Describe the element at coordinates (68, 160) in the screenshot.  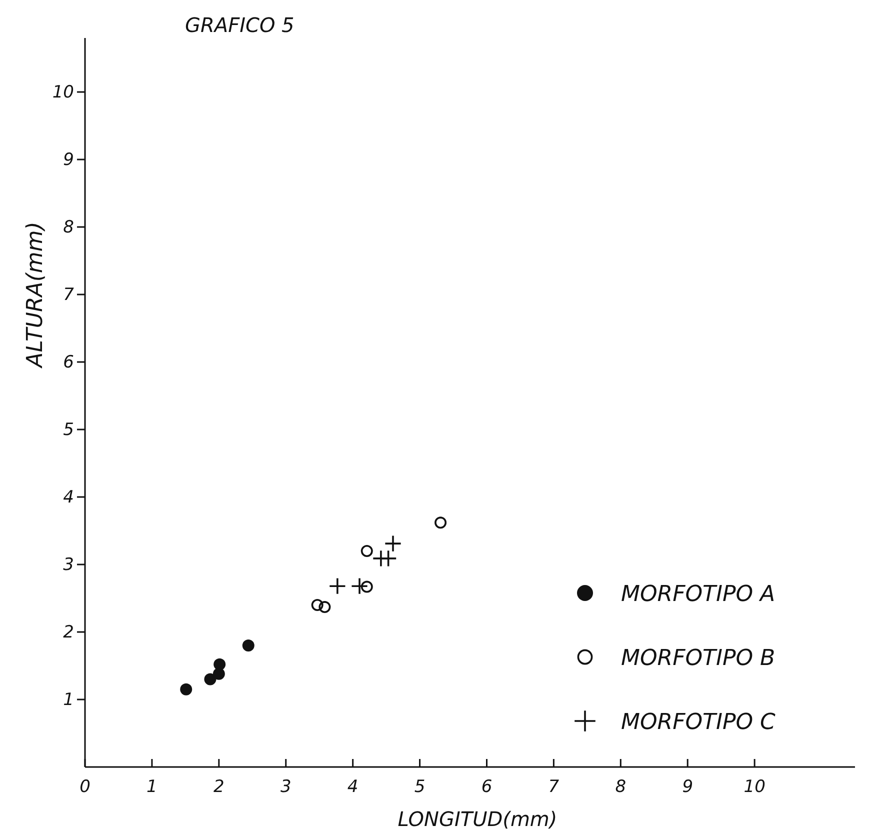
I see `y-tick-label: 9` at that location.